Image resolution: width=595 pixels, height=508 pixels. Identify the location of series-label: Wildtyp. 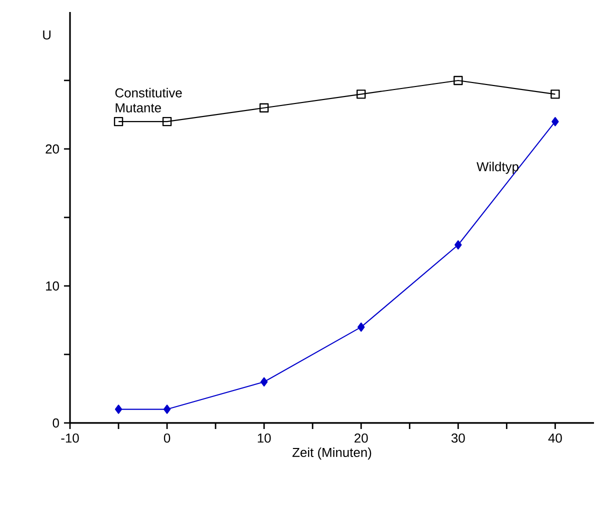
(497, 168).